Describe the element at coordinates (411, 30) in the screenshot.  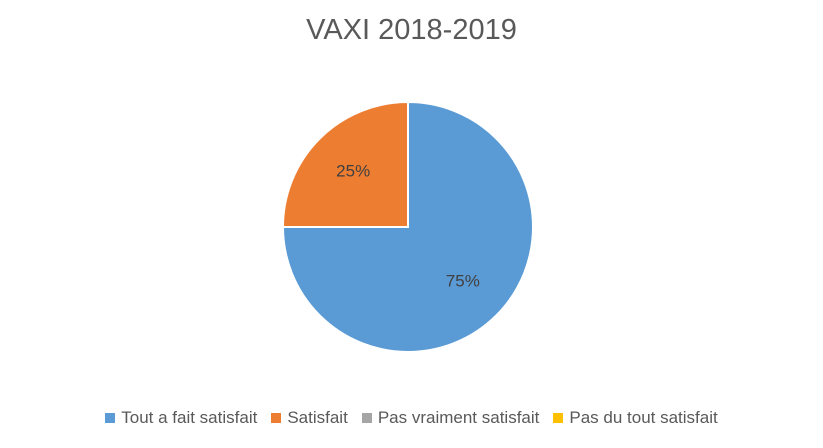
I see `chart-title: VAXI 2018-2019` at that location.